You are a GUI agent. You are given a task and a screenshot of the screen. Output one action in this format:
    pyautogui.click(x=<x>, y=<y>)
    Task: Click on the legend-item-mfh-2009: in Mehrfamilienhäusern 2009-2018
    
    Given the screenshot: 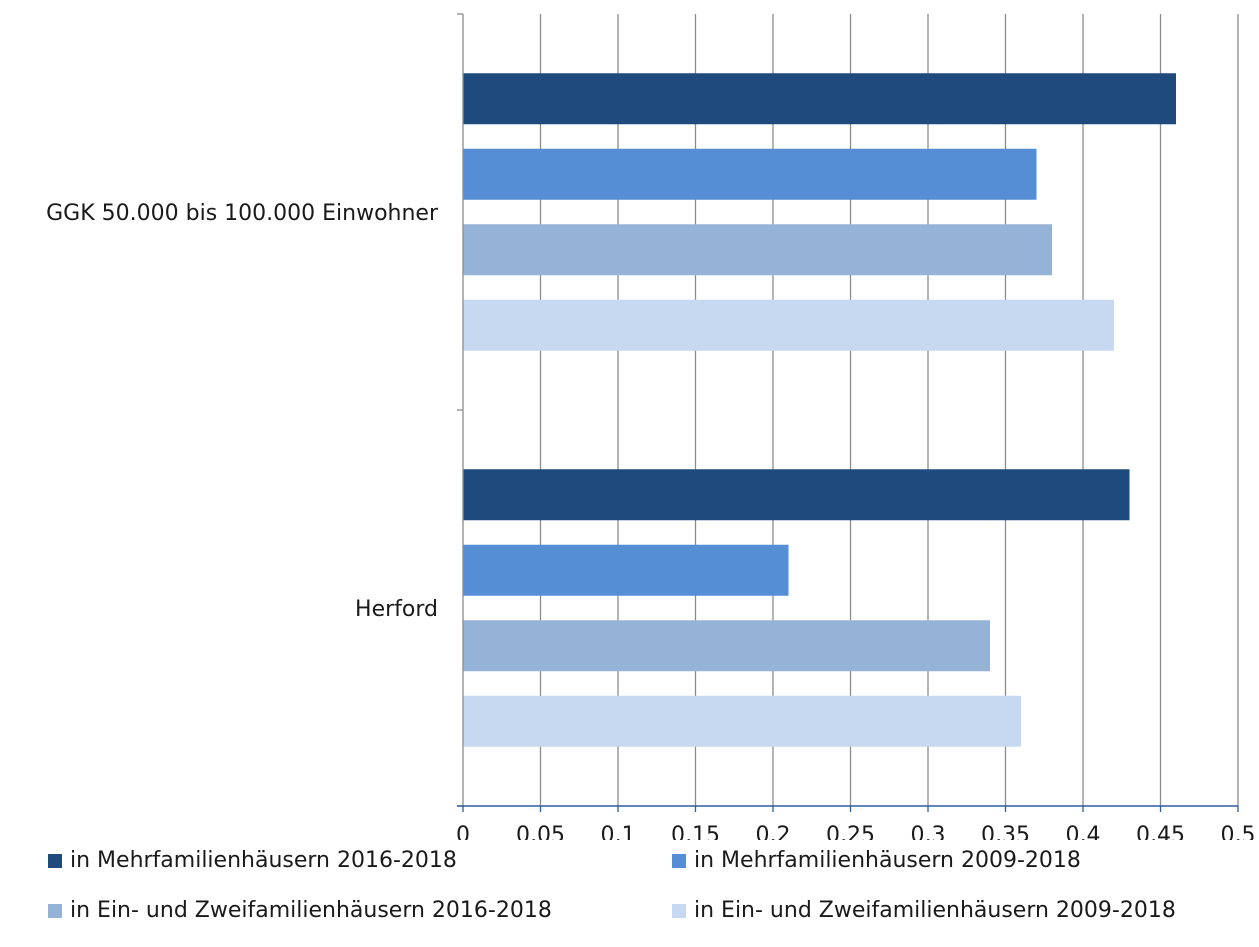 What is the action you would take?
    pyautogui.click(x=876, y=860)
    